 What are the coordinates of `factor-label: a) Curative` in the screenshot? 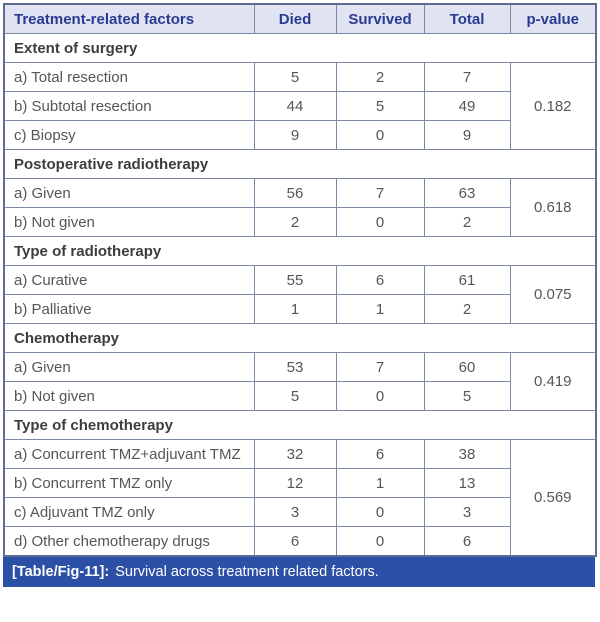 It's located at (129, 280).